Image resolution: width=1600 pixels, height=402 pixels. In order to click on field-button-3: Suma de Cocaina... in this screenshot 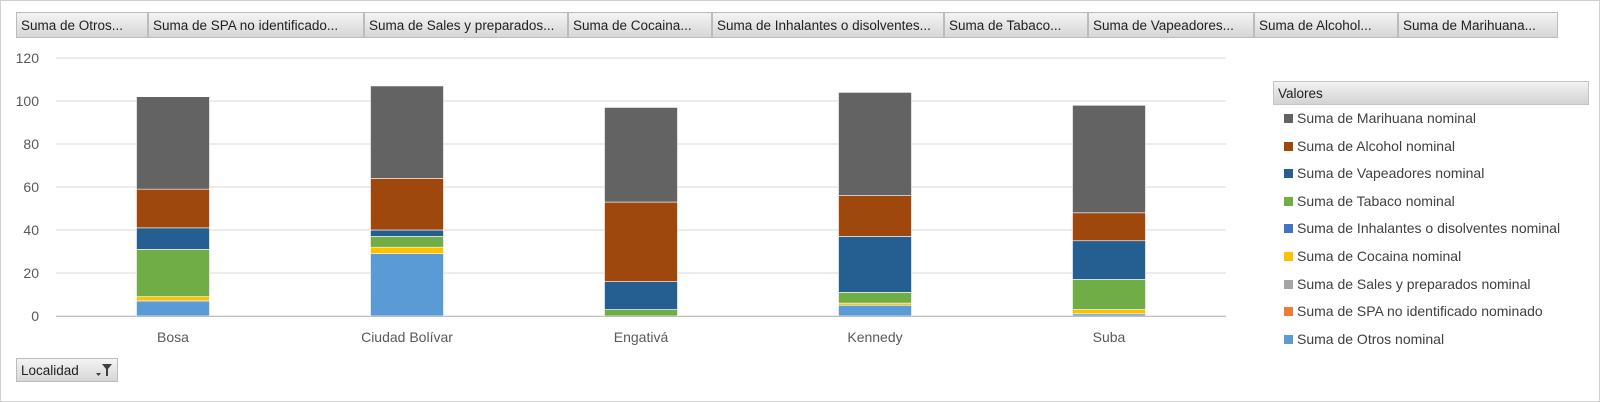, I will do `click(640, 25)`.